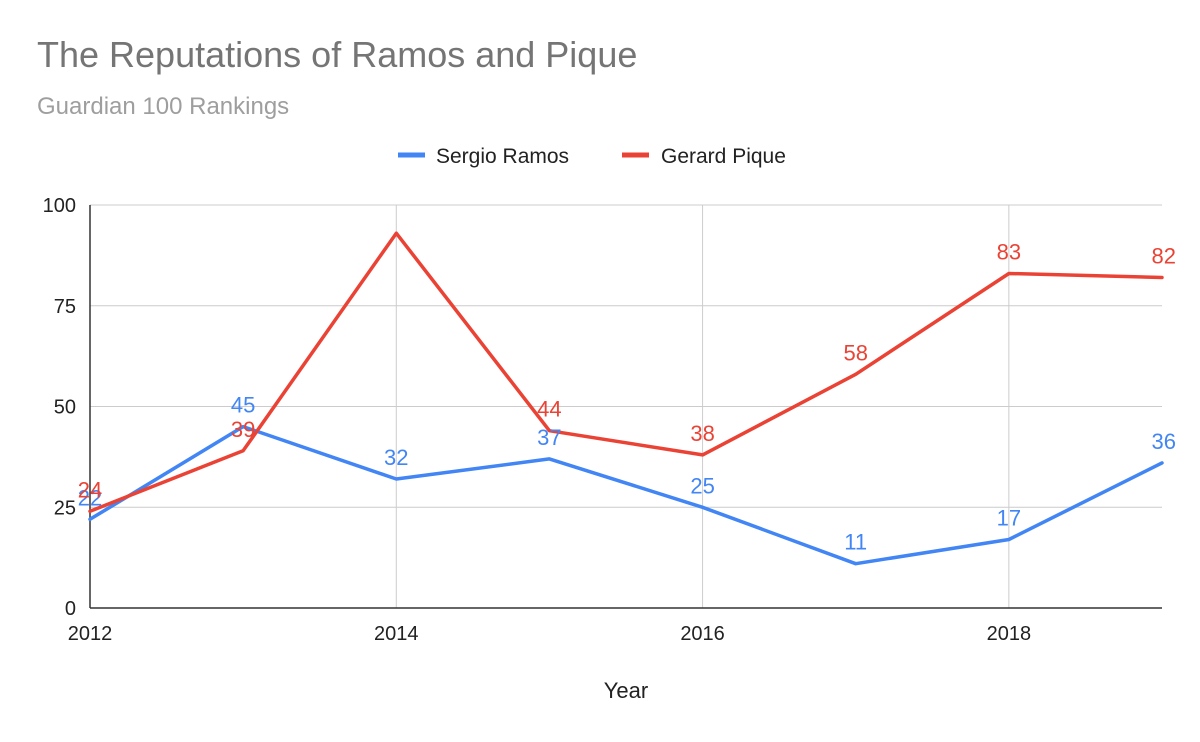  What do you see at coordinates (702, 485) in the screenshot?
I see `data-label-sergio-ramos: 25` at bounding box center [702, 485].